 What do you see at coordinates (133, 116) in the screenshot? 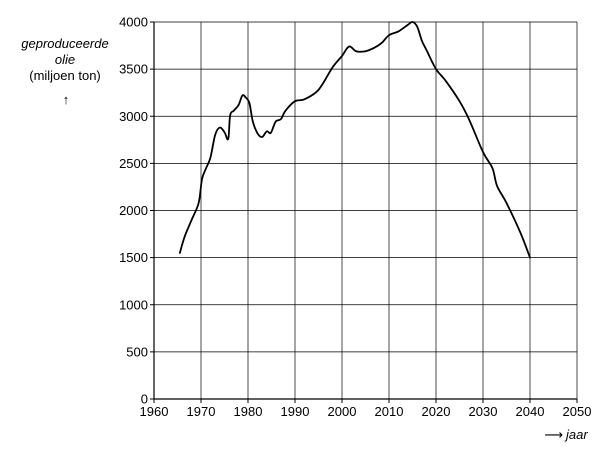
I see `y-tick-label-3000: 3000` at bounding box center [133, 116].